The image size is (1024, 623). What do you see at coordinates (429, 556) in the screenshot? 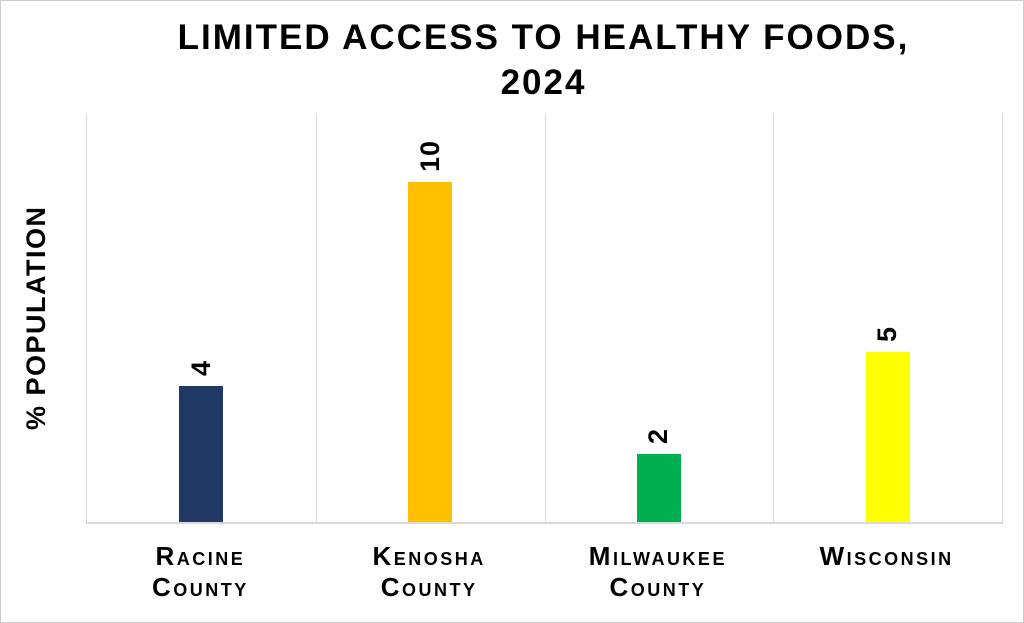
I see `x-tick-label-line: Kenosha` at bounding box center [429, 556].